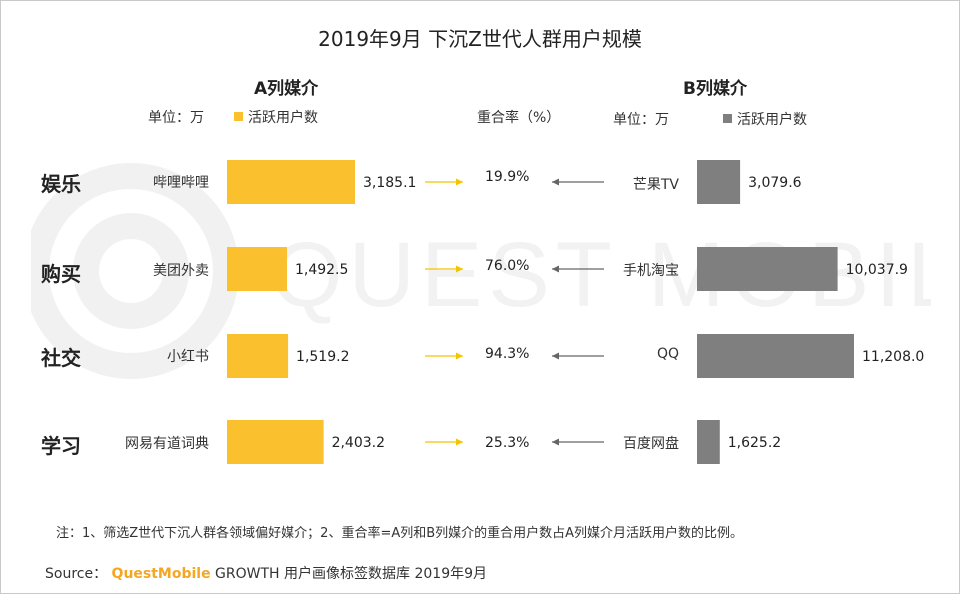  What do you see at coordinates (283, 118) in the screenshot?
I see `group-a-legend-label: 活跃用户数` at bounding box center [283, 118].